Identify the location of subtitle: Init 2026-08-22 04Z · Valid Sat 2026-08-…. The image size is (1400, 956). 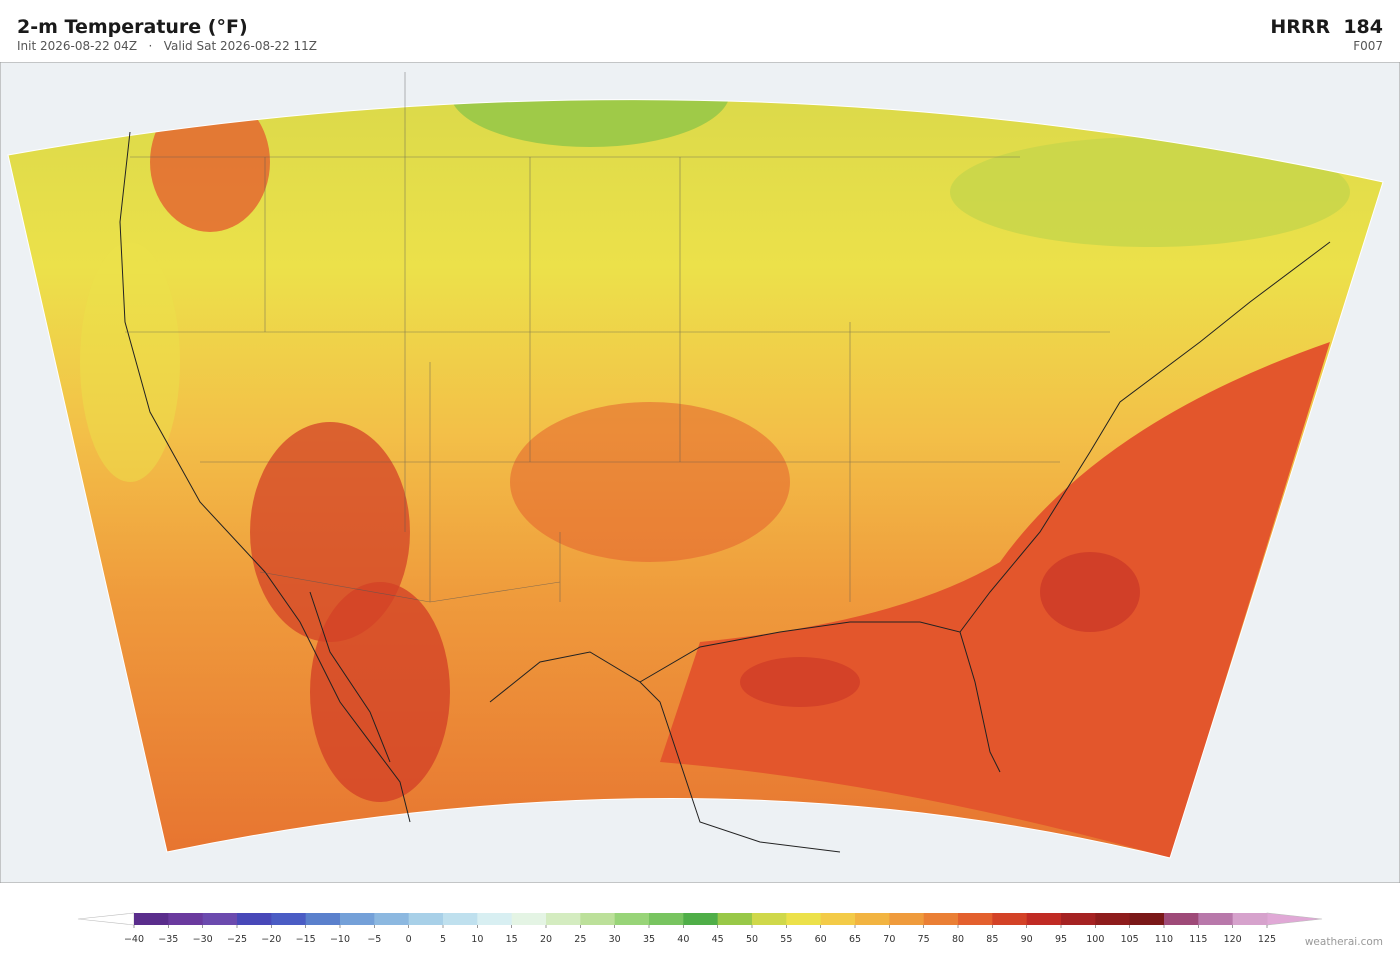
(167, 46).